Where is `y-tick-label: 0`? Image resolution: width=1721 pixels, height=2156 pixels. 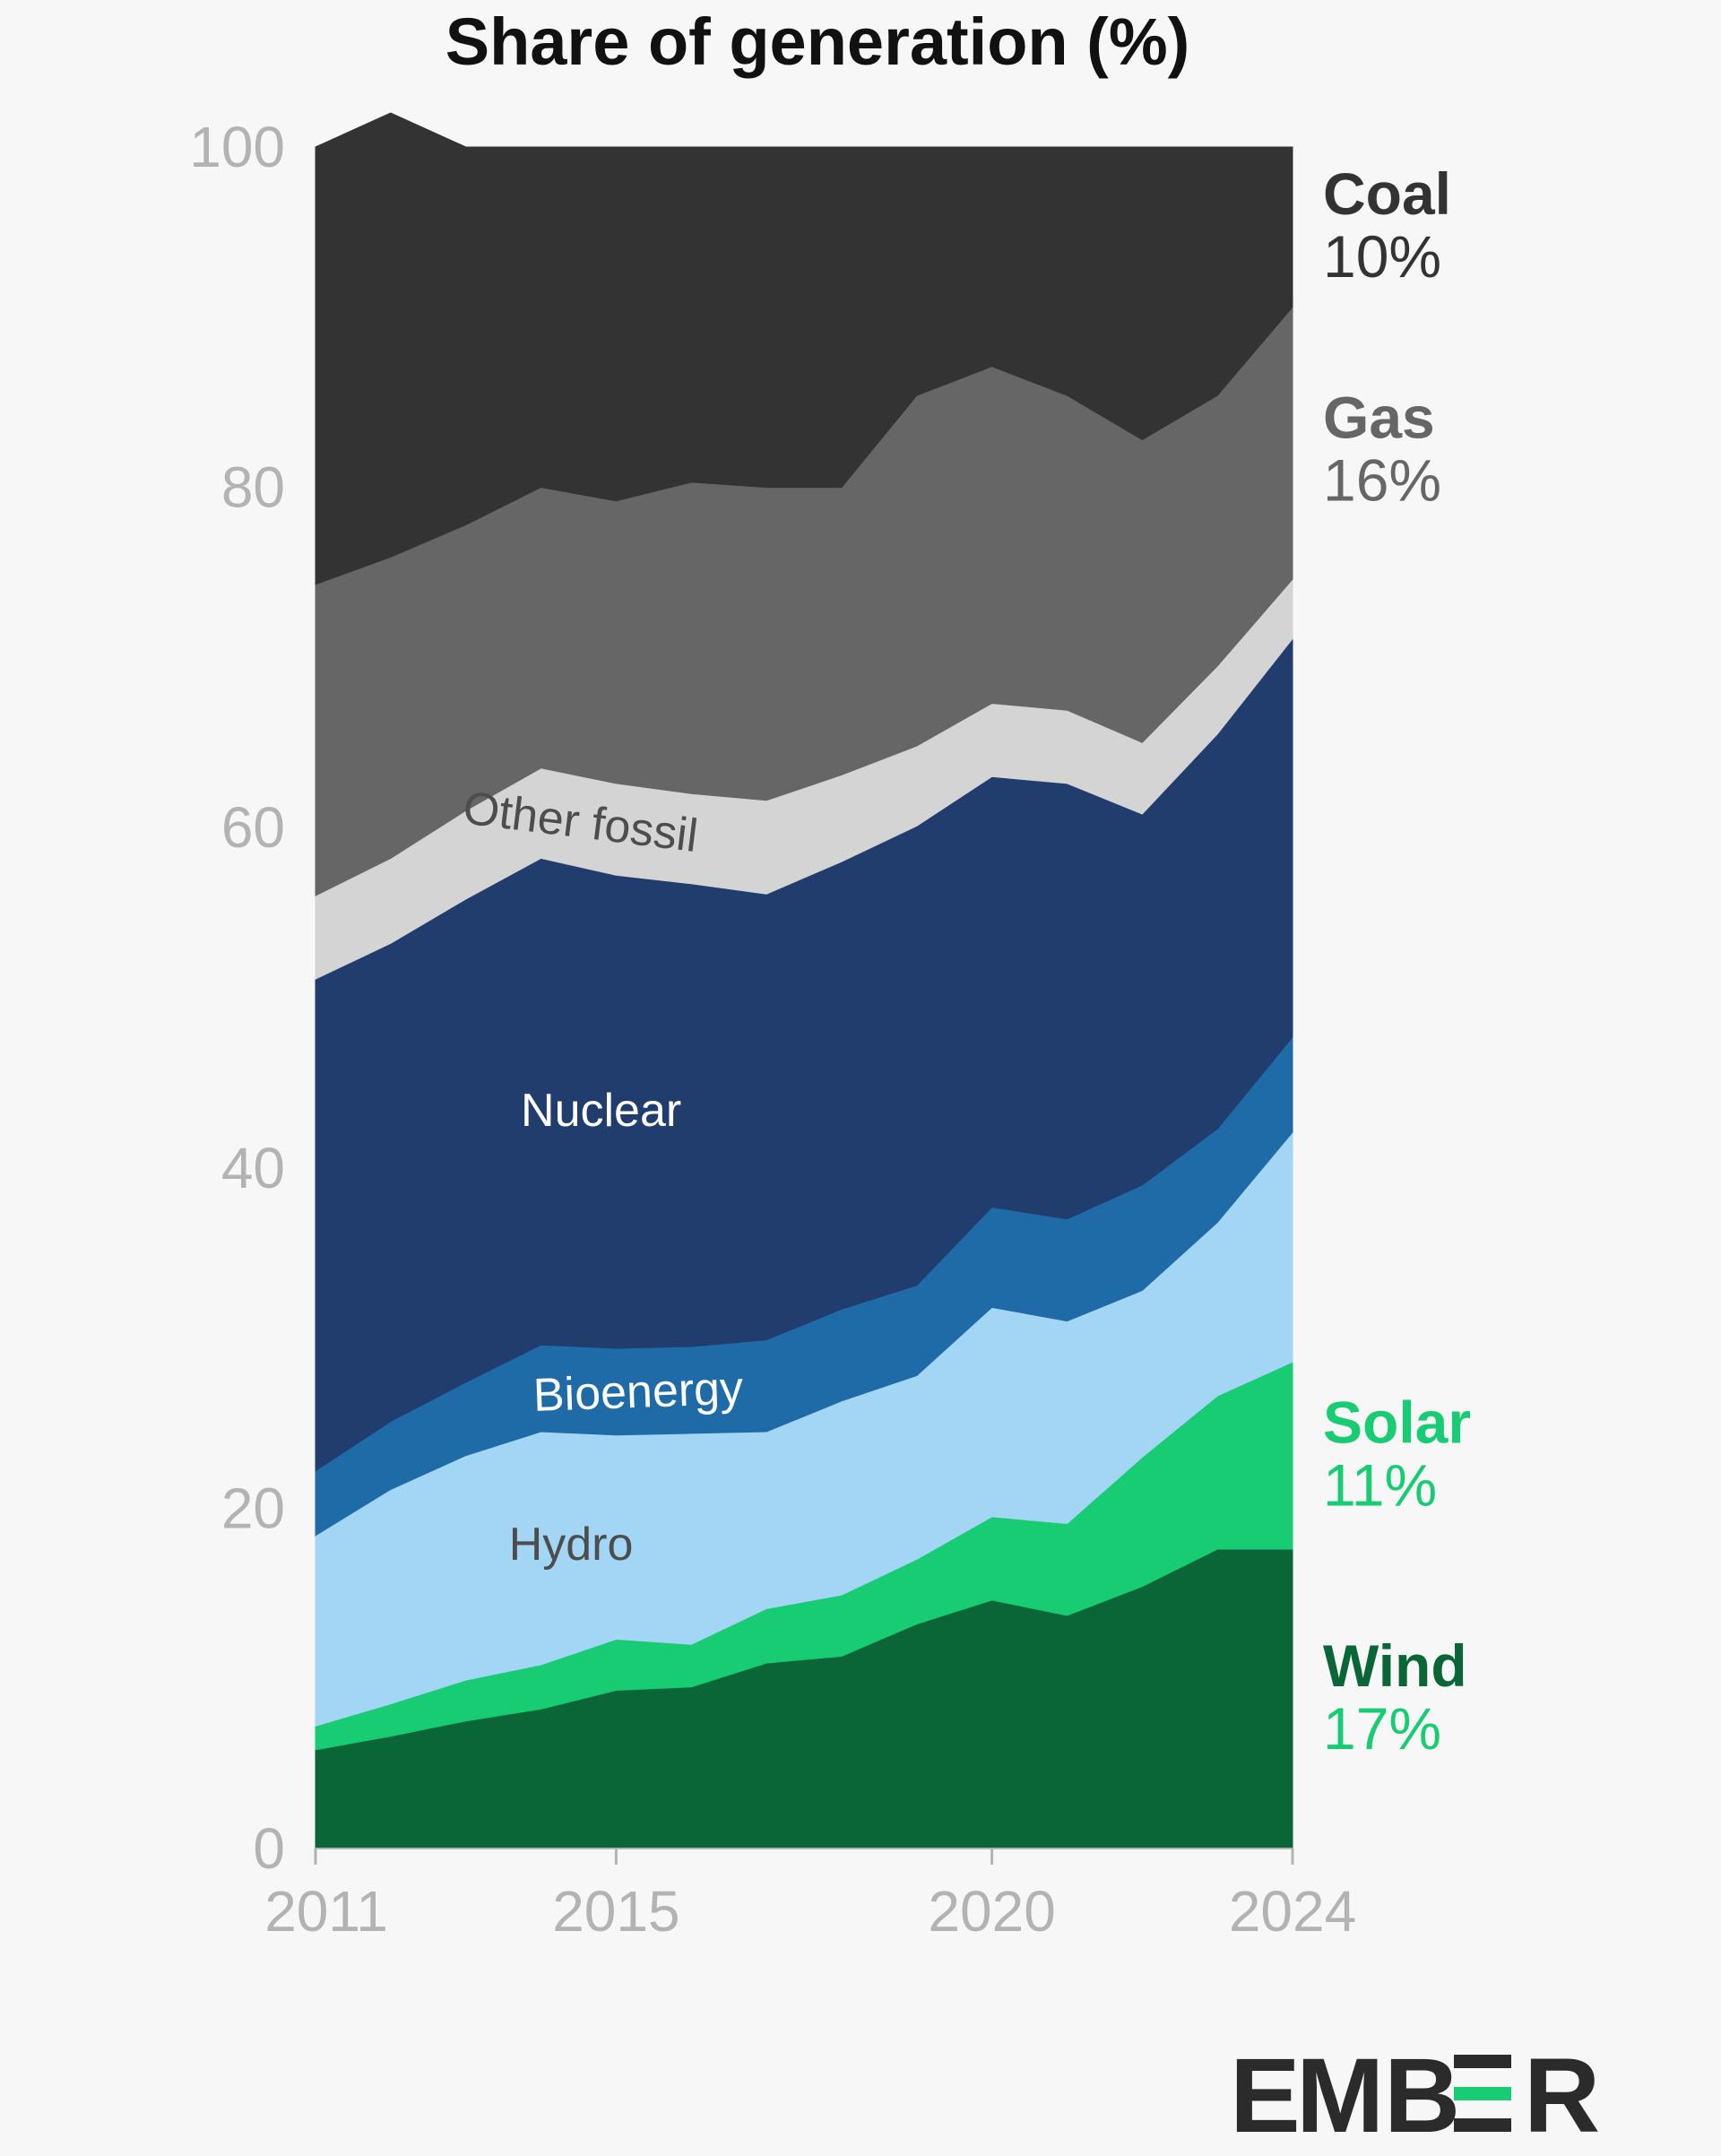 y-tick-label: 0 is located at coordinates (269, 1849).